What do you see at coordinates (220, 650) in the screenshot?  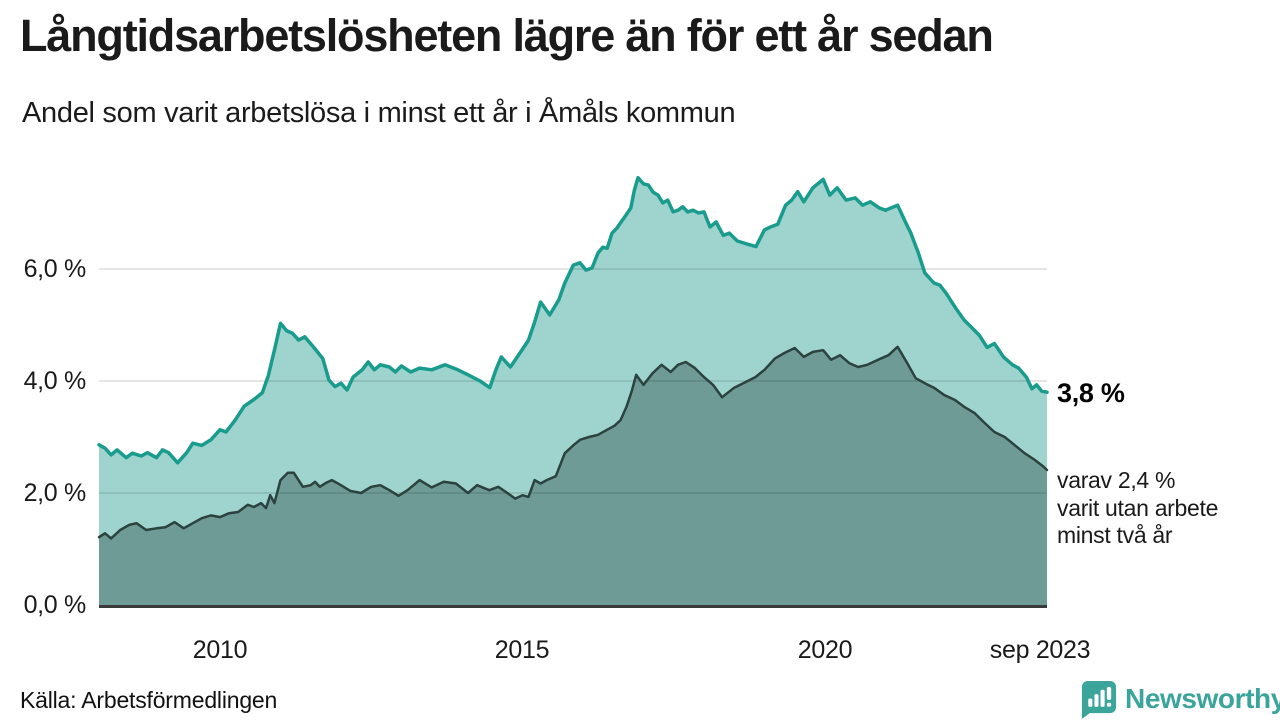 I see `x-axis-label-2010: 2010` at bounding box center [220, 650].